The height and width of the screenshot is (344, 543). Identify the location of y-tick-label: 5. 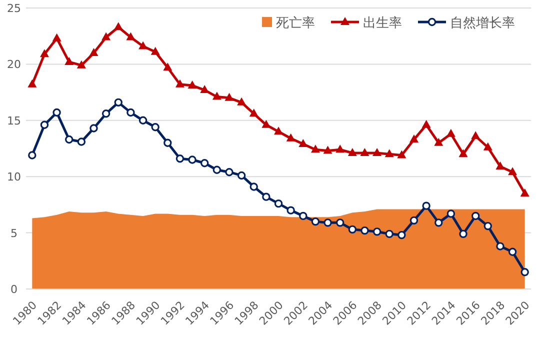
(14, 233).